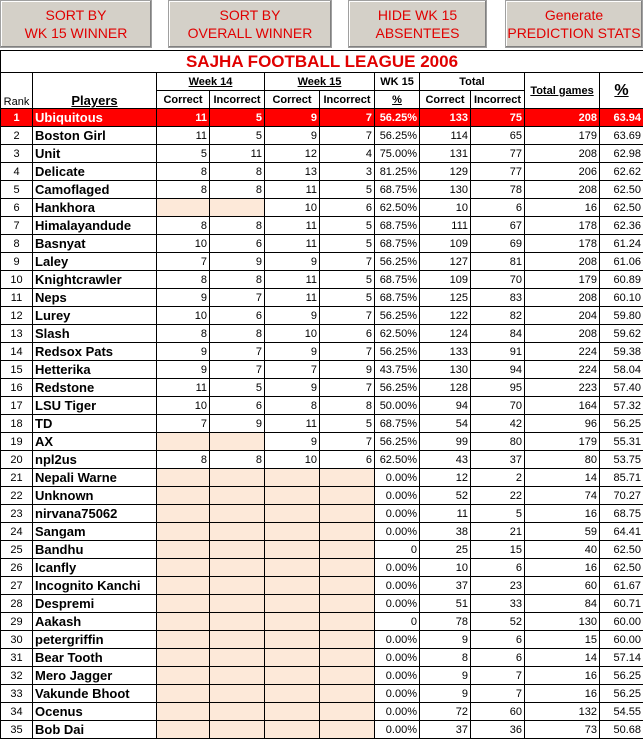 This screenshot has height=740, width=643. I want to click on header-total-games: Total games, so click(562, 90).